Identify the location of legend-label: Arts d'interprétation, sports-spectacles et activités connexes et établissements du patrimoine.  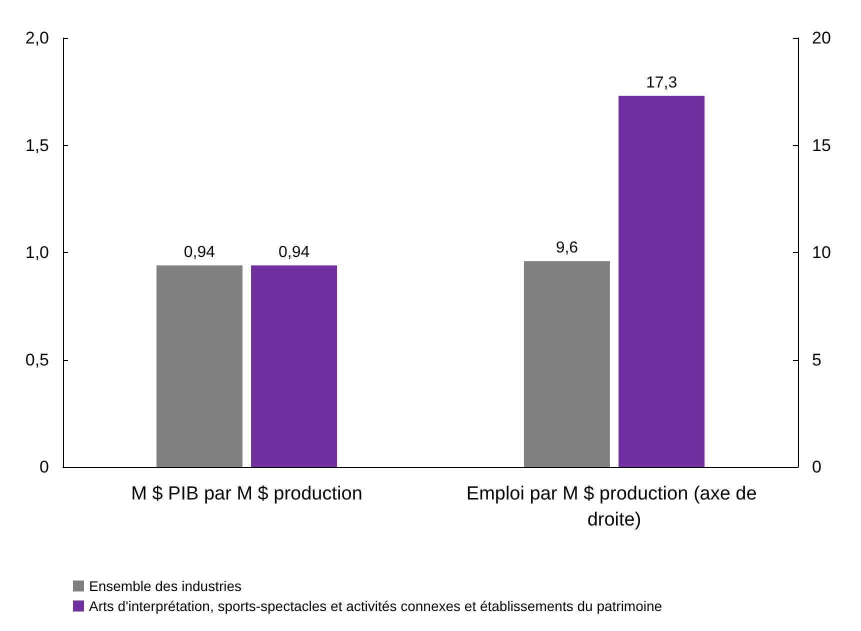
(375, 606).